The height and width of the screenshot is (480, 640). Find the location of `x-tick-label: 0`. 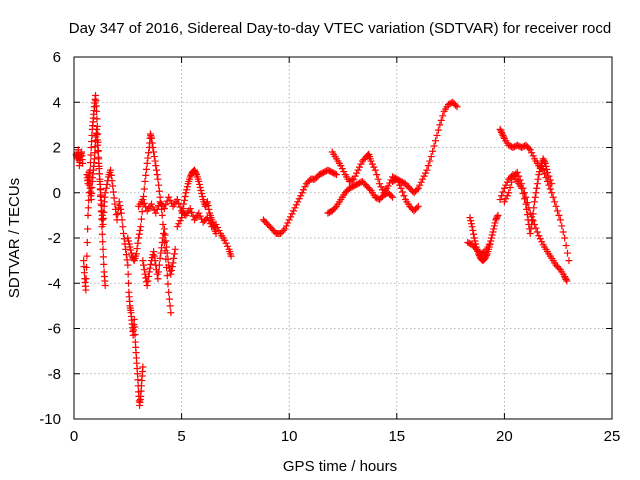

x-tick-label: 0 is located at coordinates (74, 436).